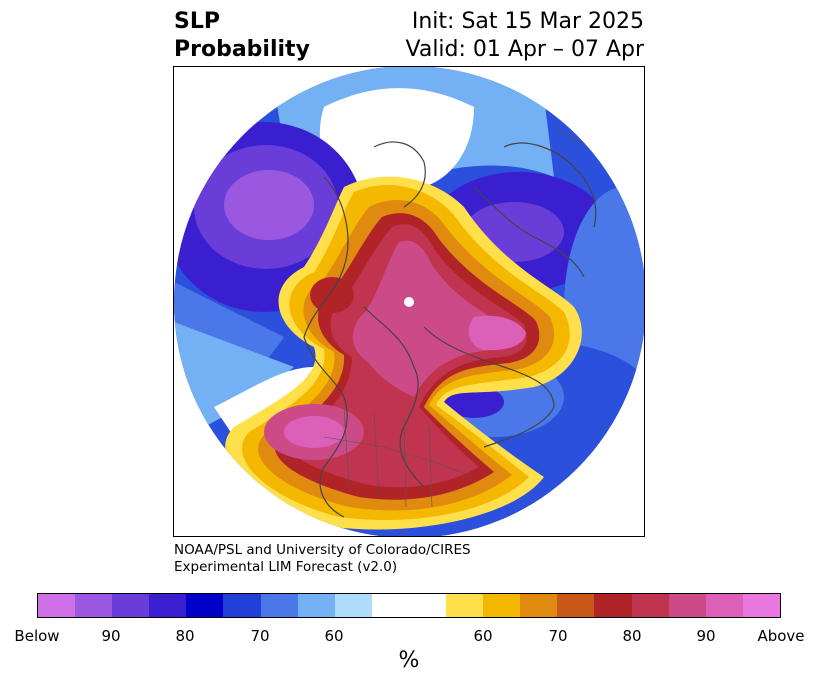  Describe the element at coordinates (558, 636) in the screenshot. I see `colorbar-tick-above-70: 70` at that location.